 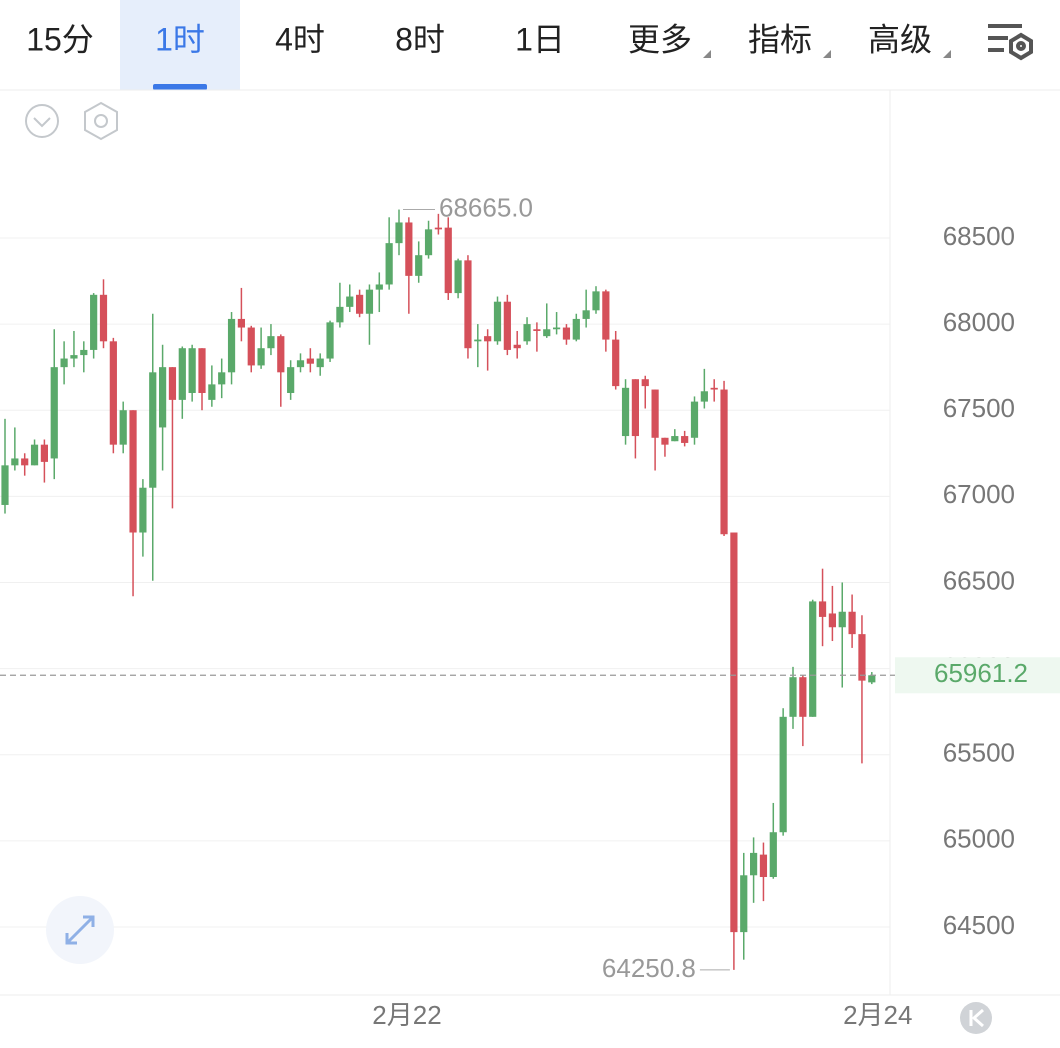 What do you see at coordinates (60, 39) in the screenshot?
I see `tab: 15分` at bounding box center [60, 39].